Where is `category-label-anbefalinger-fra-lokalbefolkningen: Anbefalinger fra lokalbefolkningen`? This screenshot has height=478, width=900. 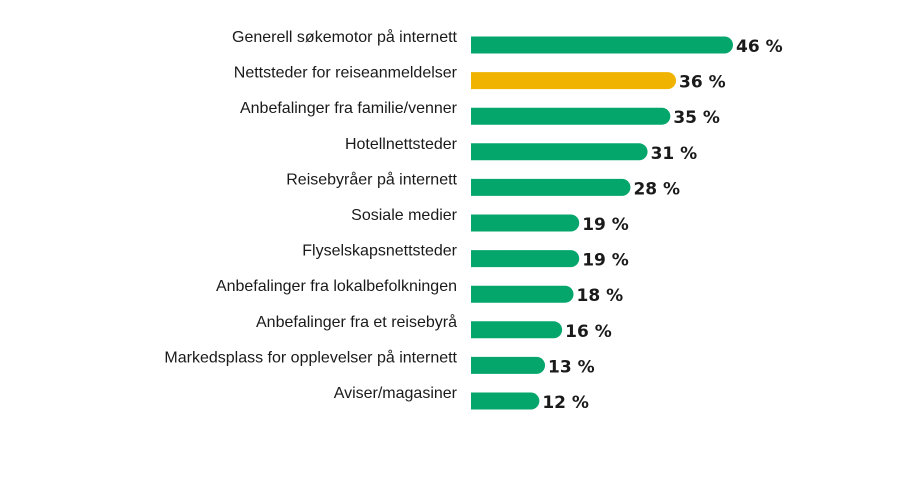
category-label-anbefalinger-fra-lokalbefolkningen: Anbefalinger fra lokalbefolkningen is located at coordinates (336, 286).